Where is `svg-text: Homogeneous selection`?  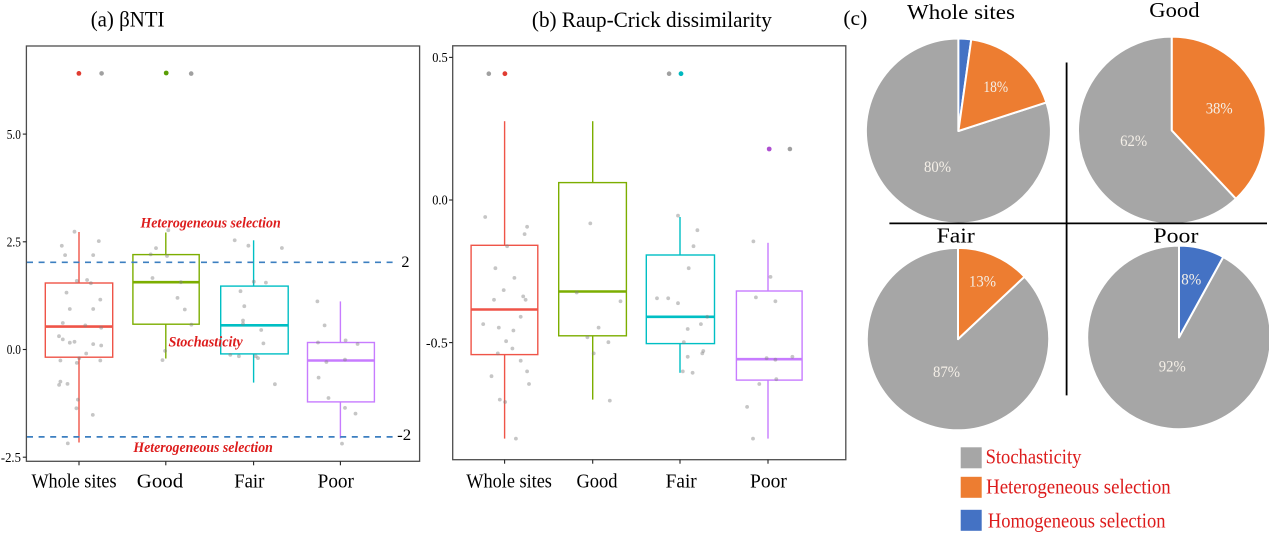
svg-text: Homogeneous selection is located at coordinates (1077, 521).